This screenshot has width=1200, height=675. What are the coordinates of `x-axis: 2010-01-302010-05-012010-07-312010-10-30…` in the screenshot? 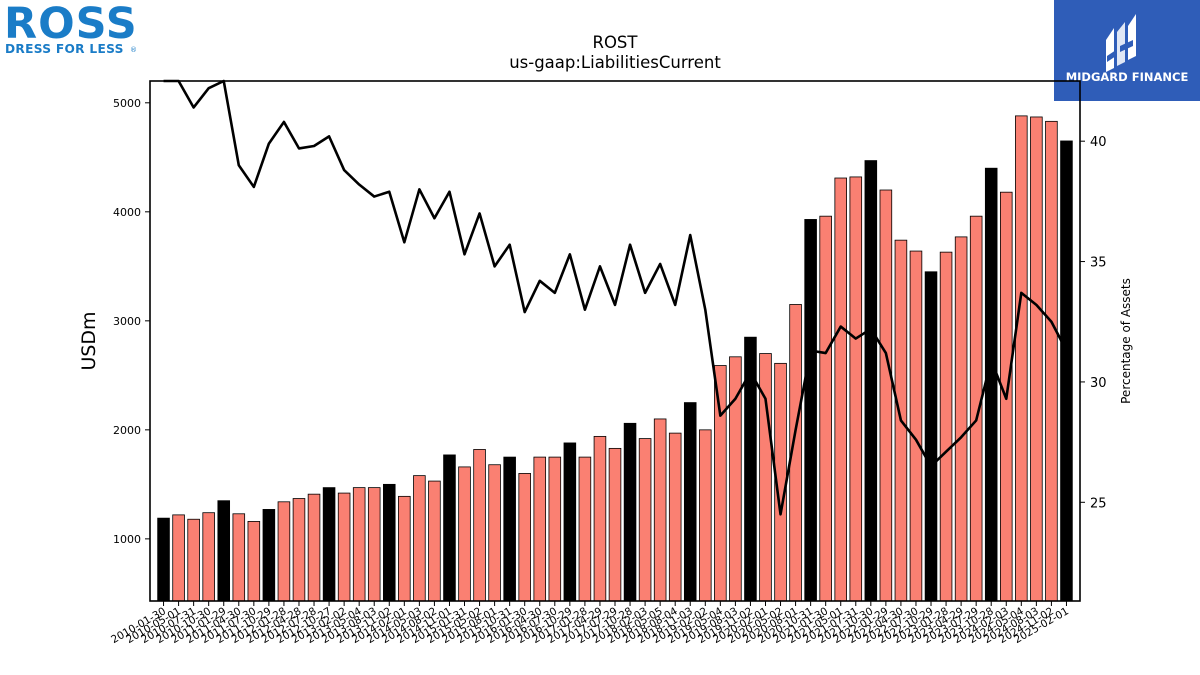 It's located at (590, 623).